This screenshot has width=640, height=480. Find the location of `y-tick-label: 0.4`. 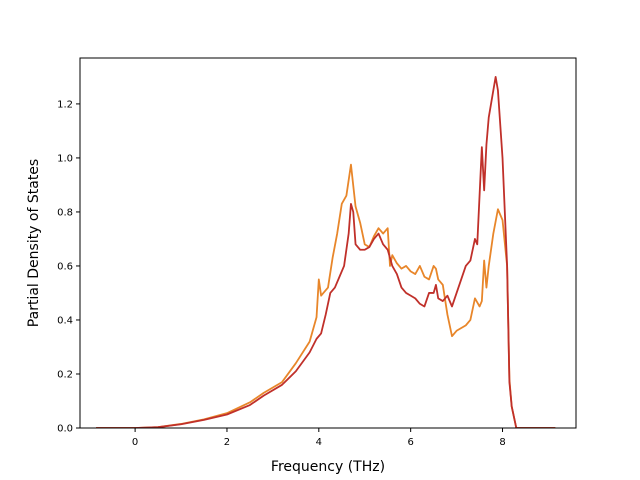

y-tick-label: 0.4 is located at coordinates (65, 320).